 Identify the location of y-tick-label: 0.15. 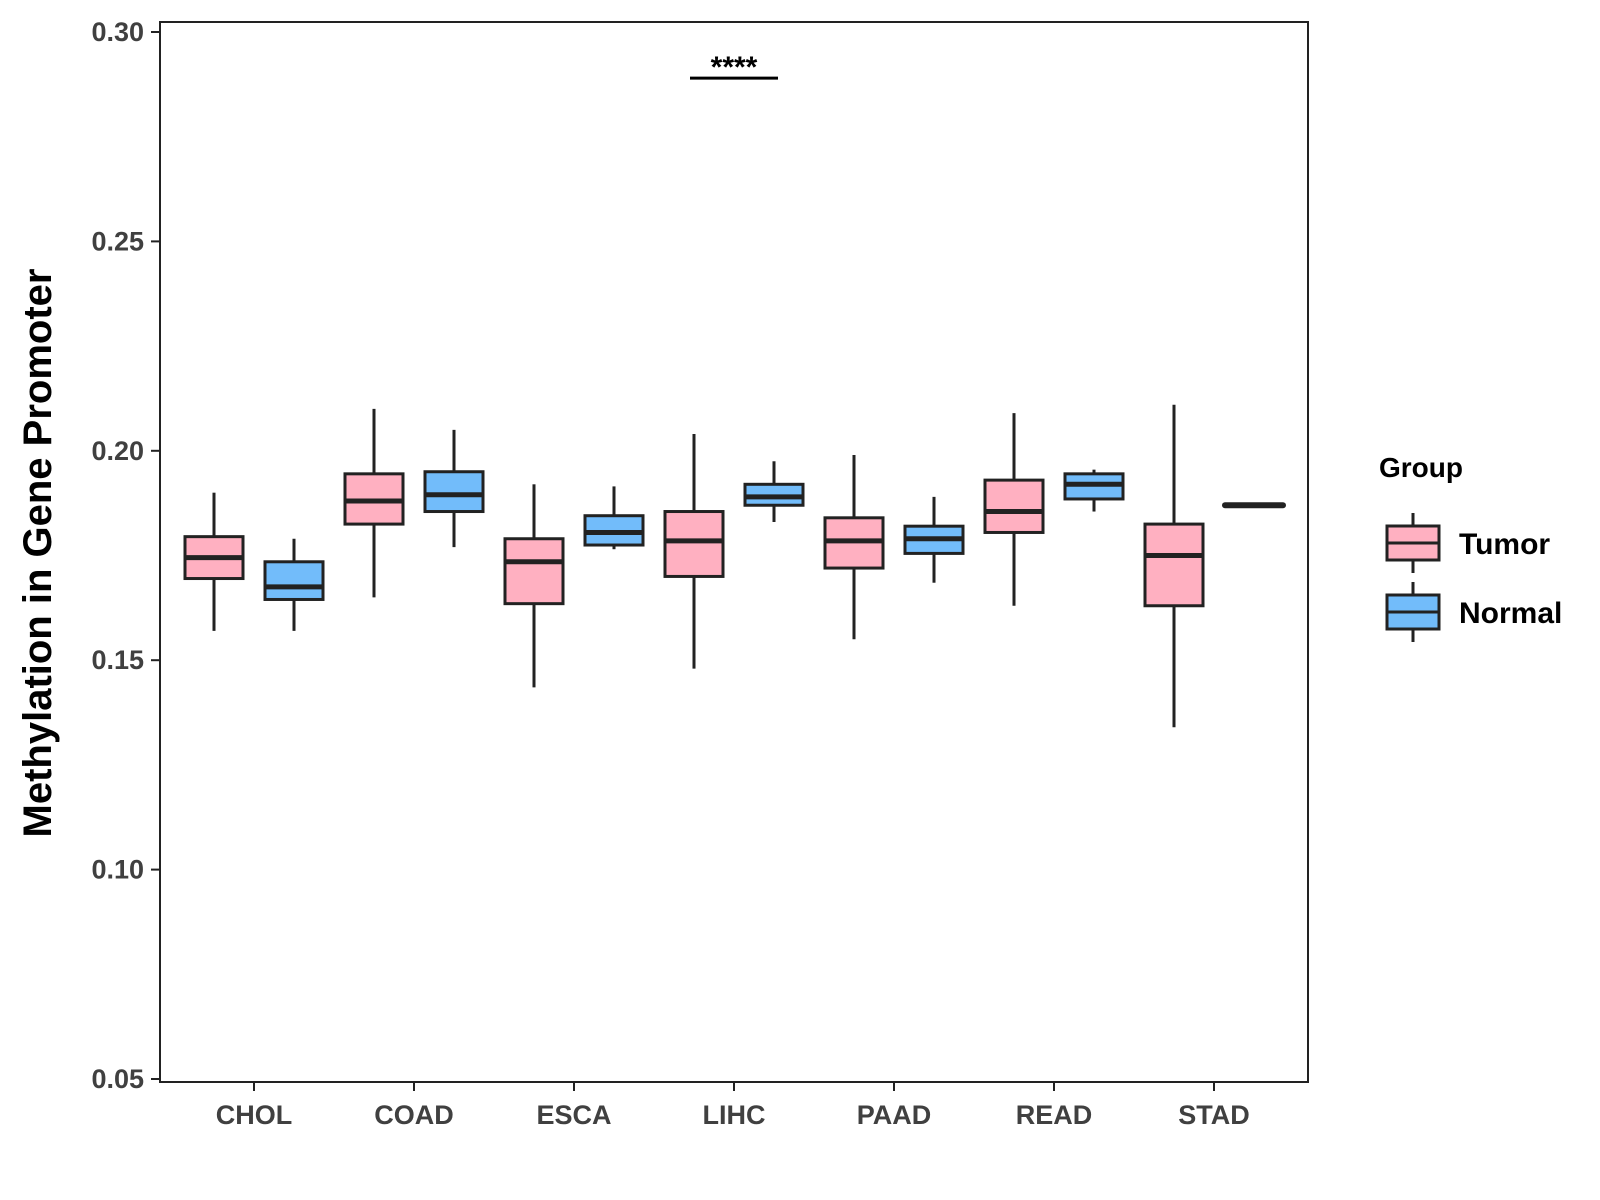
(117, 660).